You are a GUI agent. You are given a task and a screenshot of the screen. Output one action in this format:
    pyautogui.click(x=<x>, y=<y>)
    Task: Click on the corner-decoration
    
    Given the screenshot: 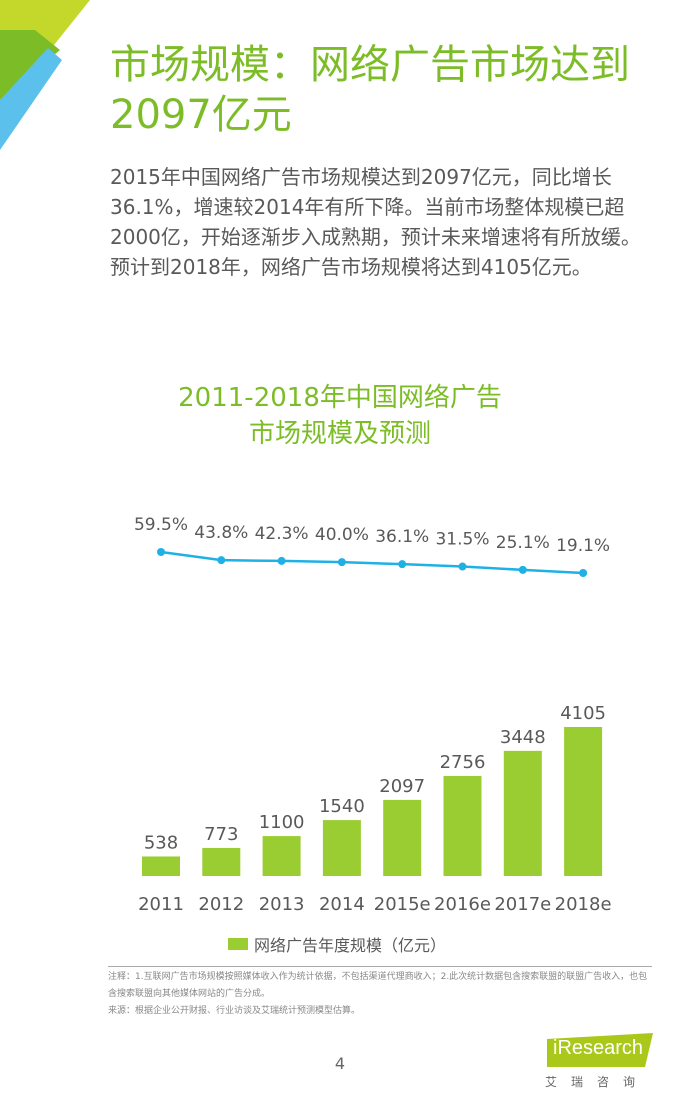 What is the action you would take?
    pyautogui.click(x=45, y=75)
    